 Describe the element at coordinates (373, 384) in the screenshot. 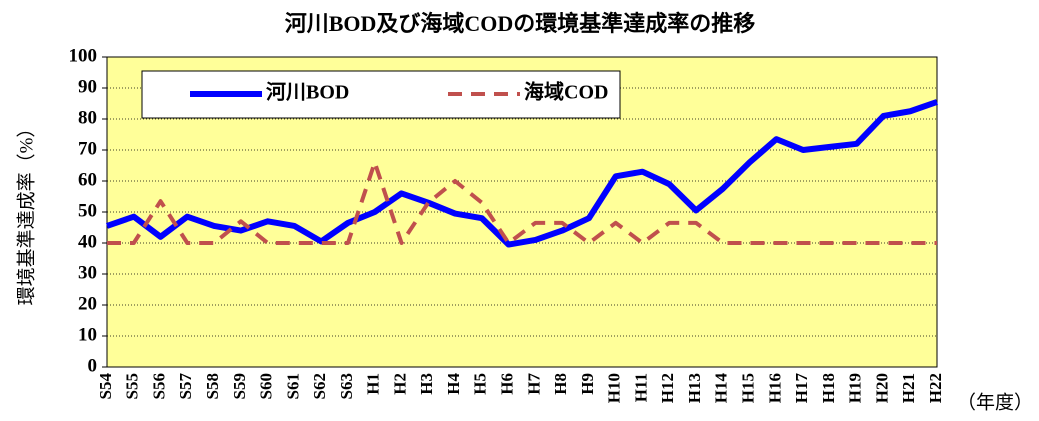

I see `x-tick-label: H1` at that location.